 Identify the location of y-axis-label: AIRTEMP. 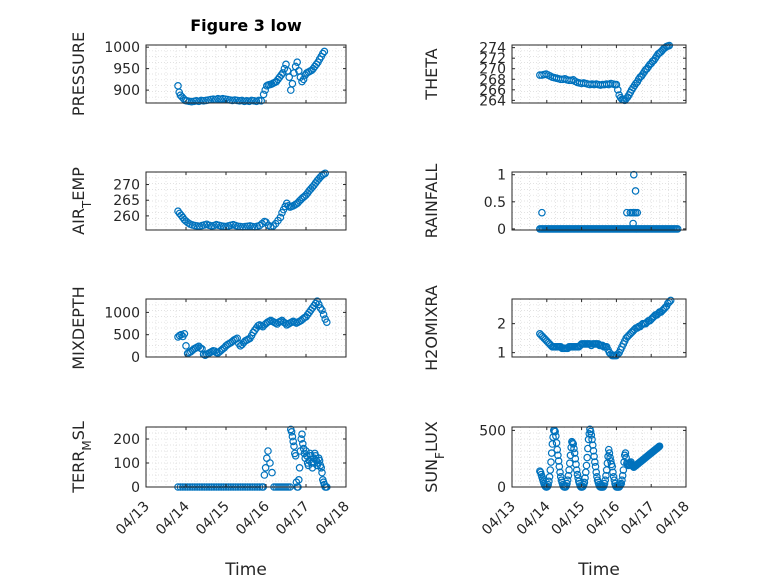
(81, 201).